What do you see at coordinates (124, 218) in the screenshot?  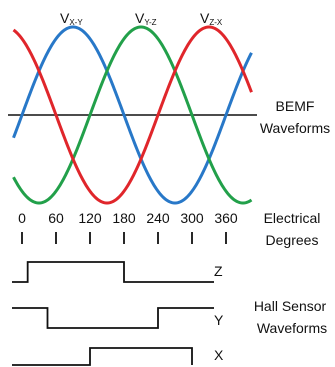 I see `degree-label-180: 180` at bounding box center [124, 218].